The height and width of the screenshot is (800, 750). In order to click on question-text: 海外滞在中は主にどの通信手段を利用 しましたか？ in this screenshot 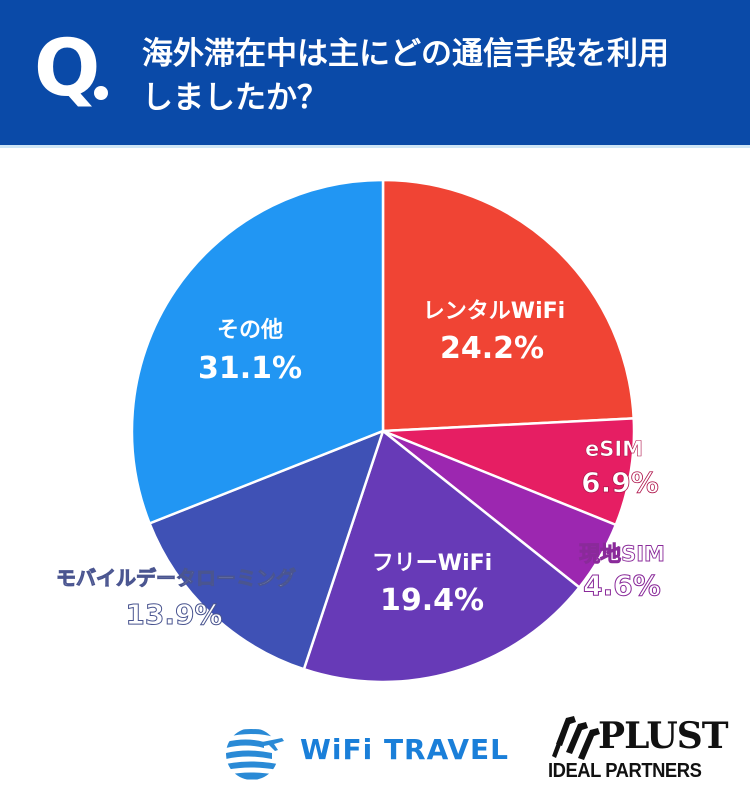, I will do `click(405, 76)`.